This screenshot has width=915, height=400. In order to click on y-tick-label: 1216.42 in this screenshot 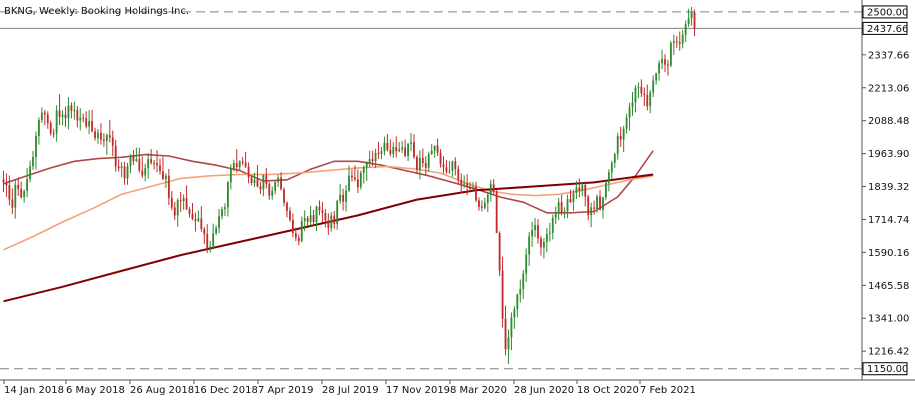, I will do `click(888, 352)`.